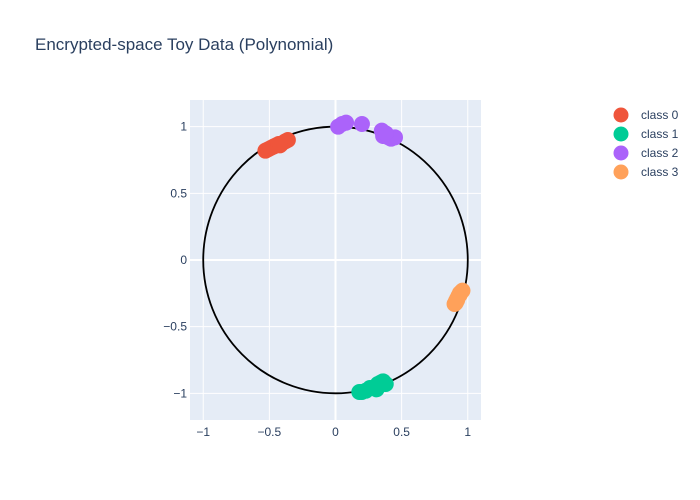 The height and width of the screenshot is (500, 700). I want to click on y-tick-label: −0.5, so click(175, 327).